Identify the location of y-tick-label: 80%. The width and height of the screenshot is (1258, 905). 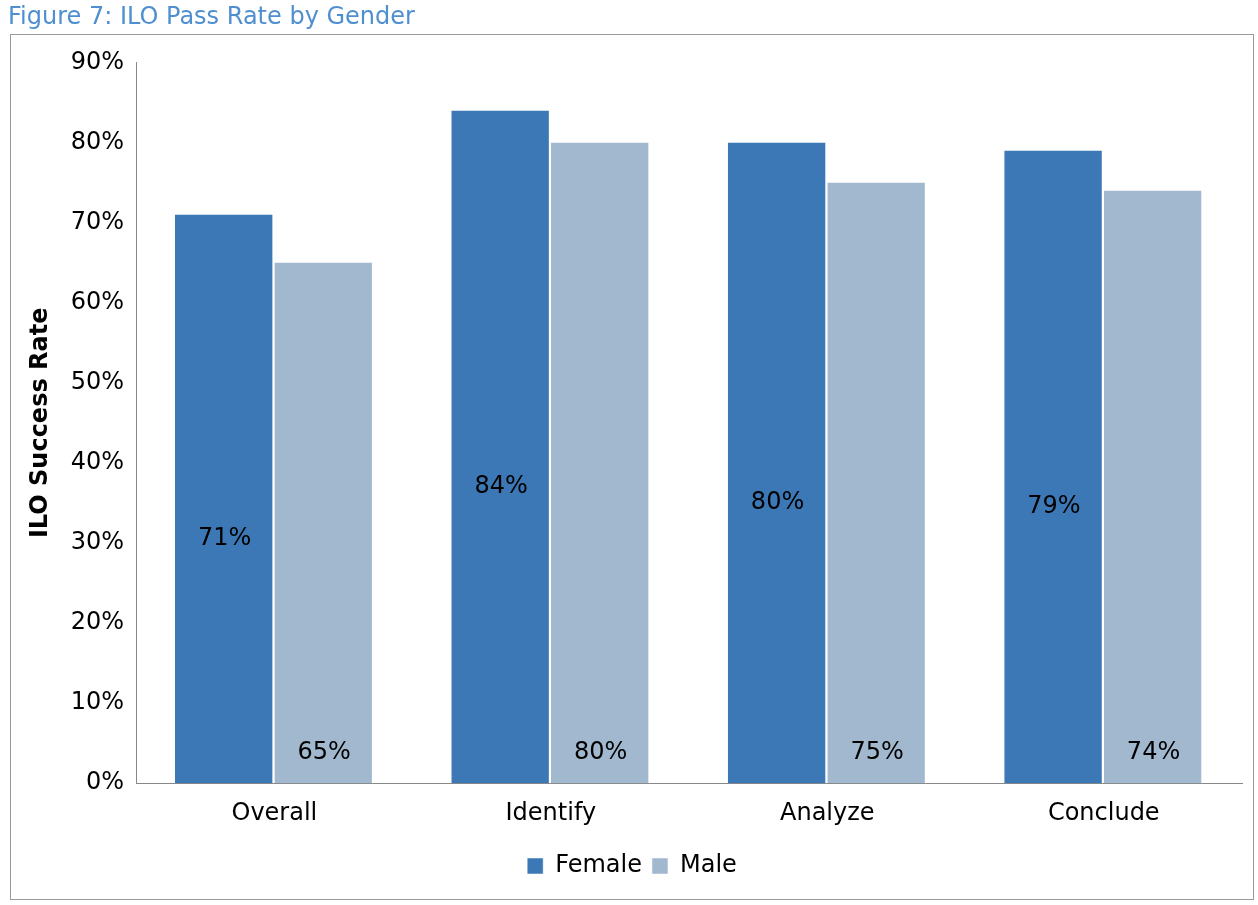
(97, 140).